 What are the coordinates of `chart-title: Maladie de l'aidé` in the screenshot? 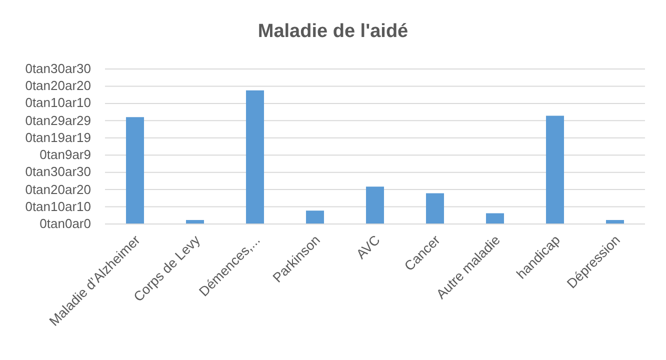 It's located at (333, 32).